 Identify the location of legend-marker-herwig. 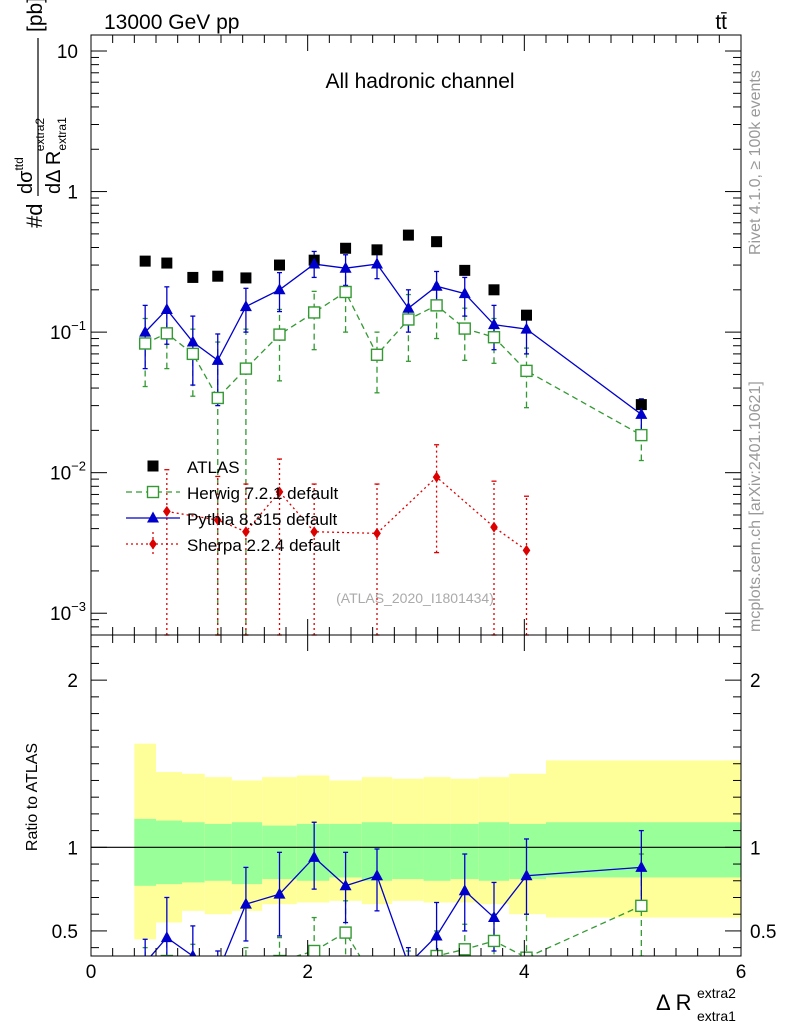
(153, 492).